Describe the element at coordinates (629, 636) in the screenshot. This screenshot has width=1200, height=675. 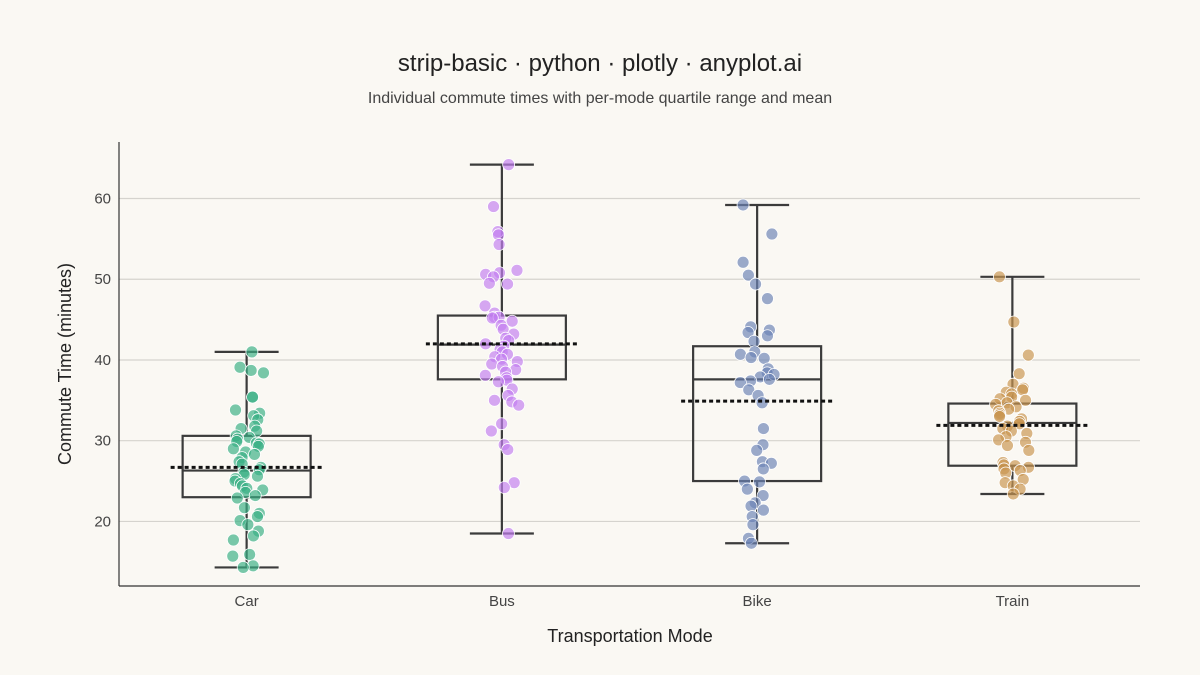
I see `x-axis-title: Transportation Mode` at that location.